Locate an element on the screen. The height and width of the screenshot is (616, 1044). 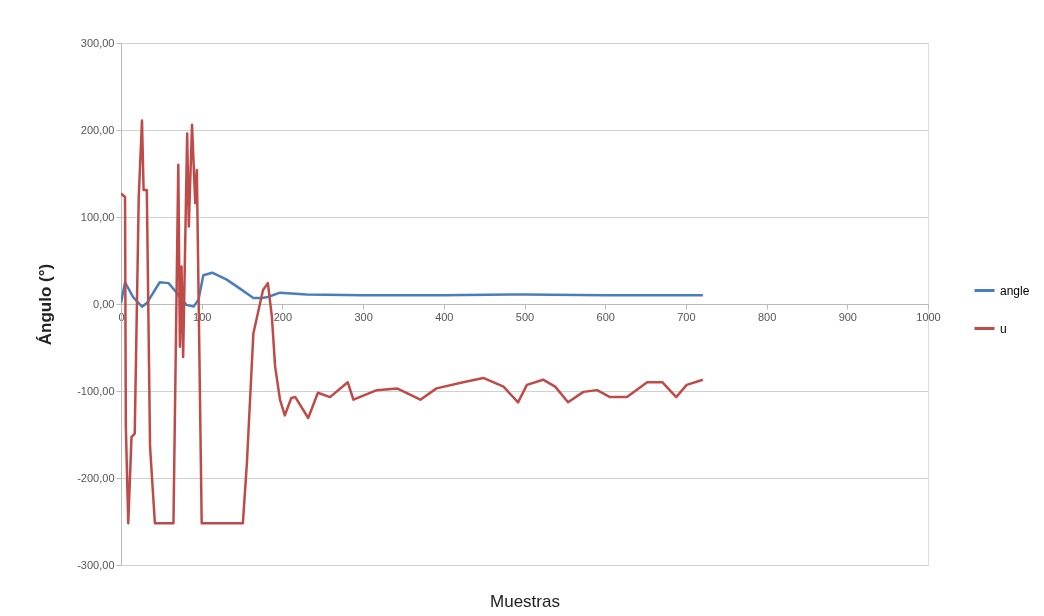
y-tick-label: 100,00 is located at coordinates (97, 216).